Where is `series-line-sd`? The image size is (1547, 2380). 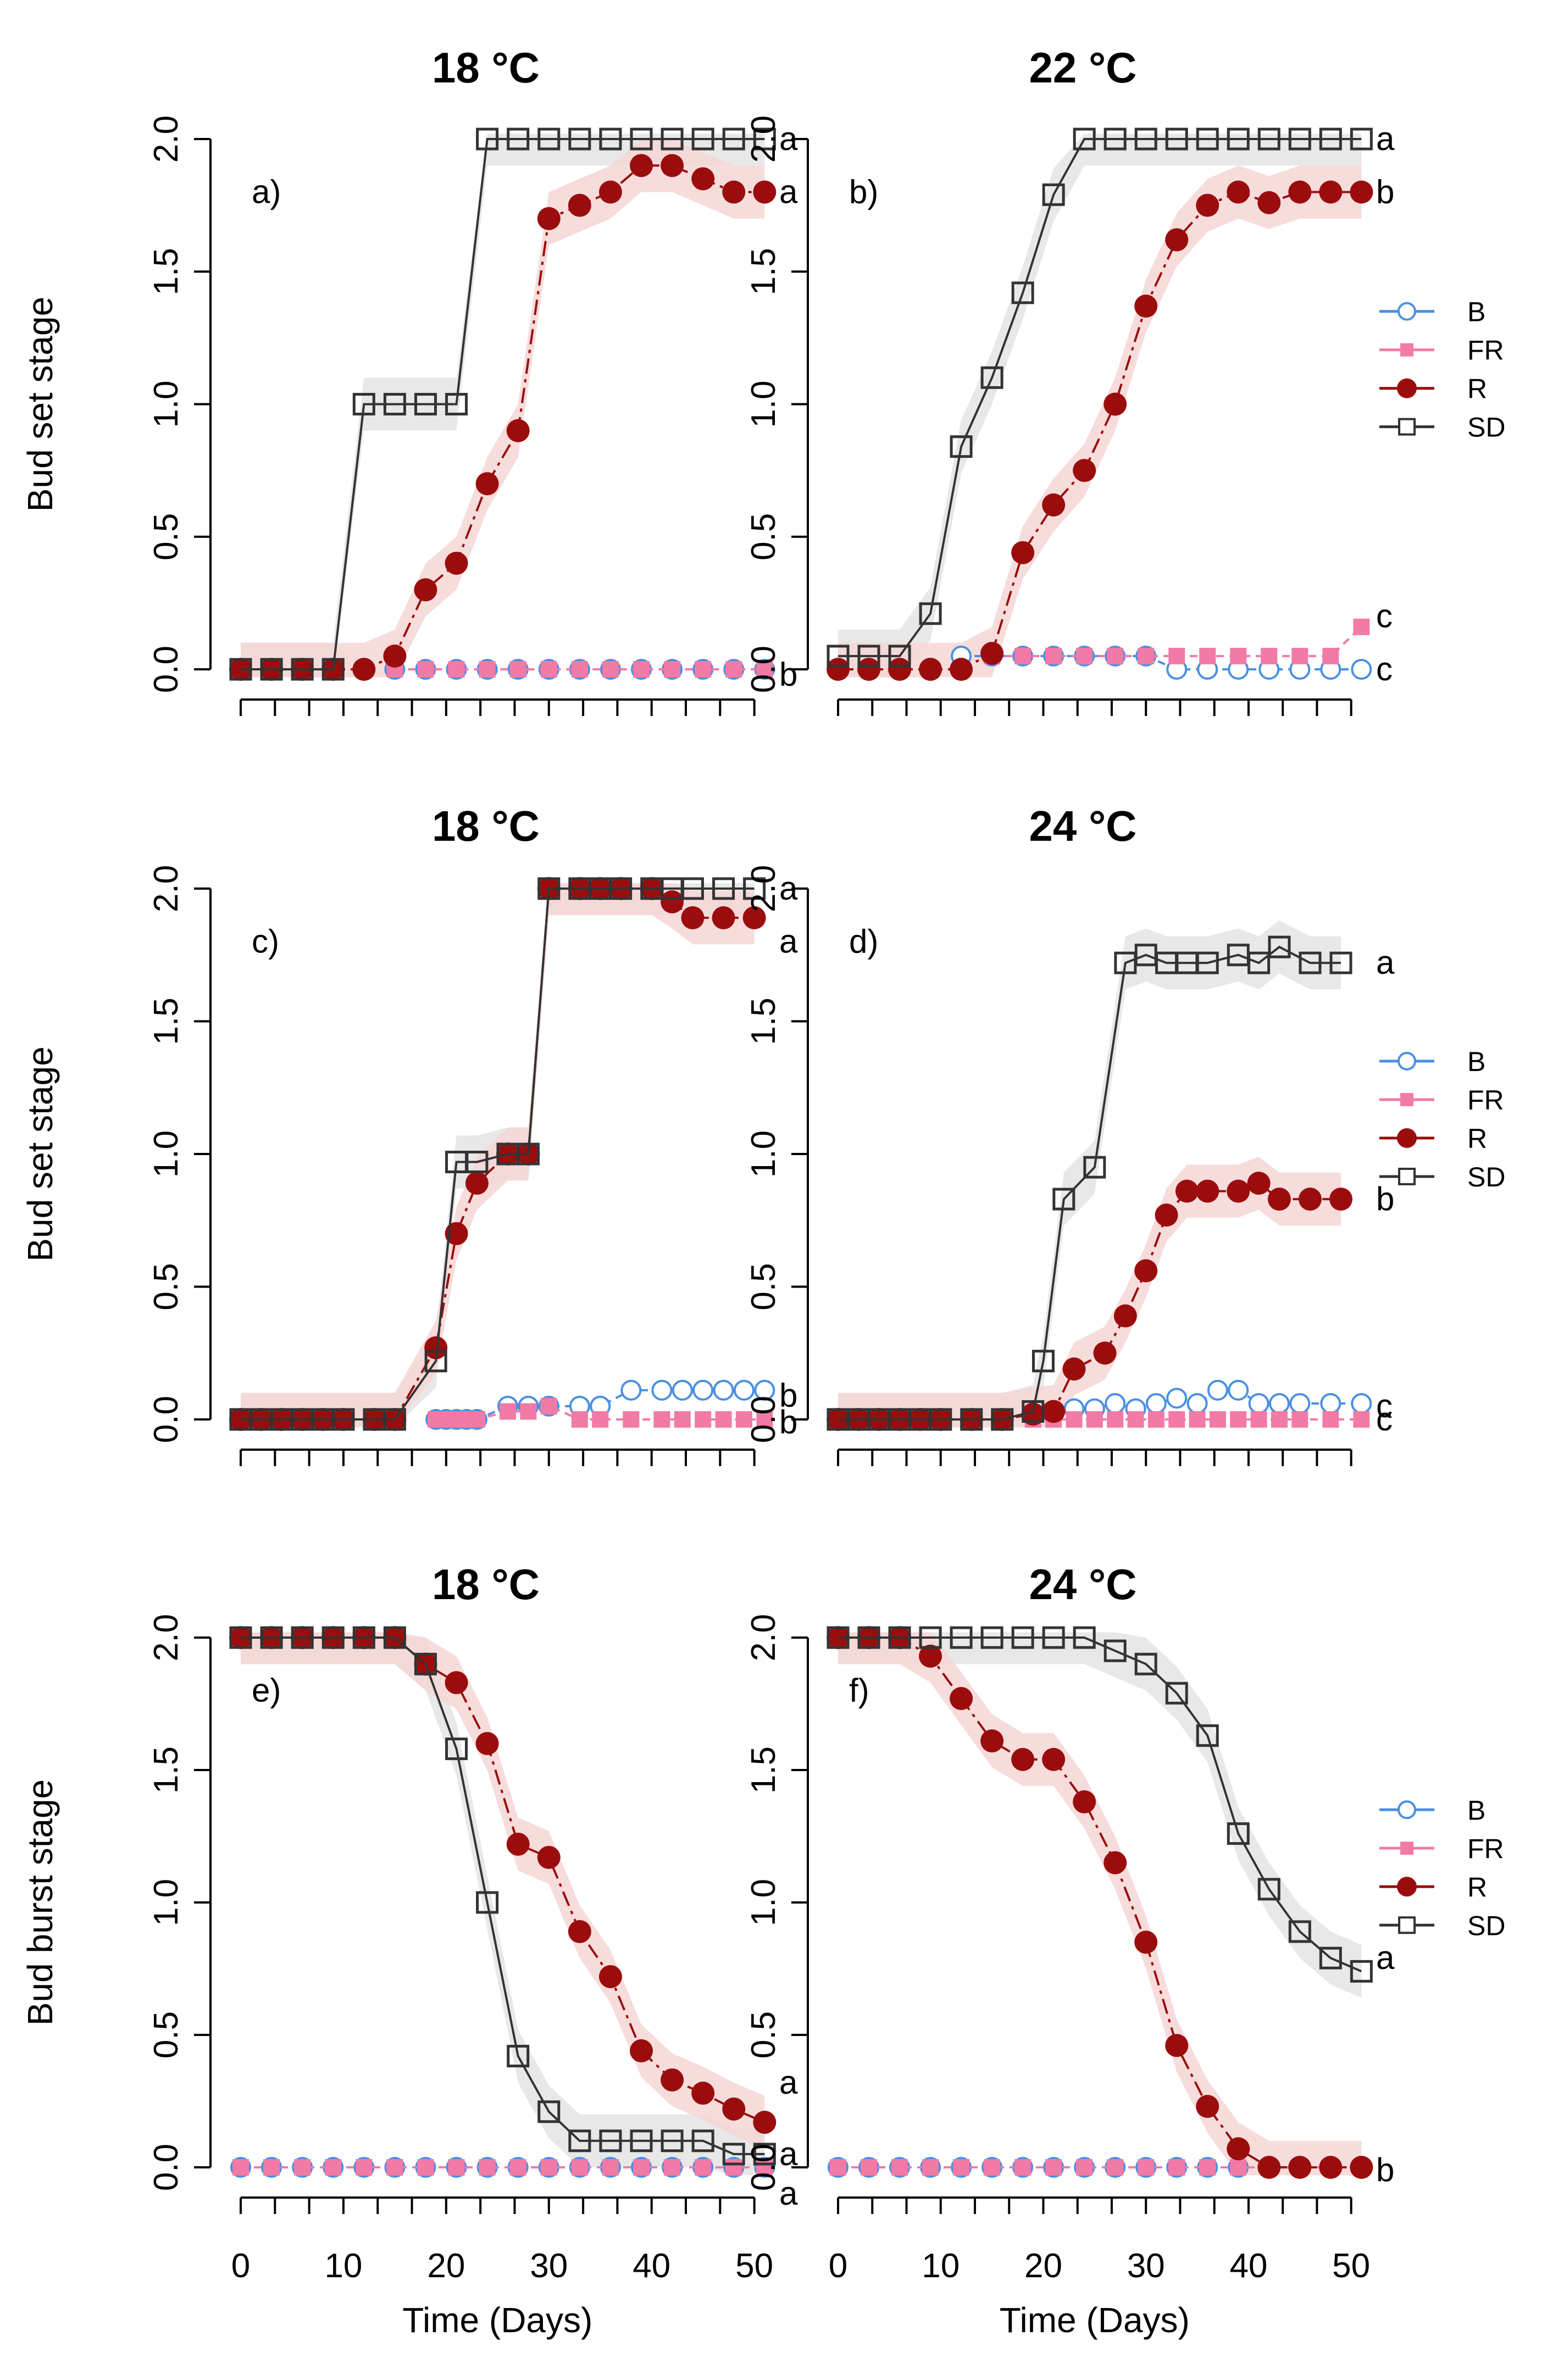
series-line-sd is located at coordinates (1100, 398).